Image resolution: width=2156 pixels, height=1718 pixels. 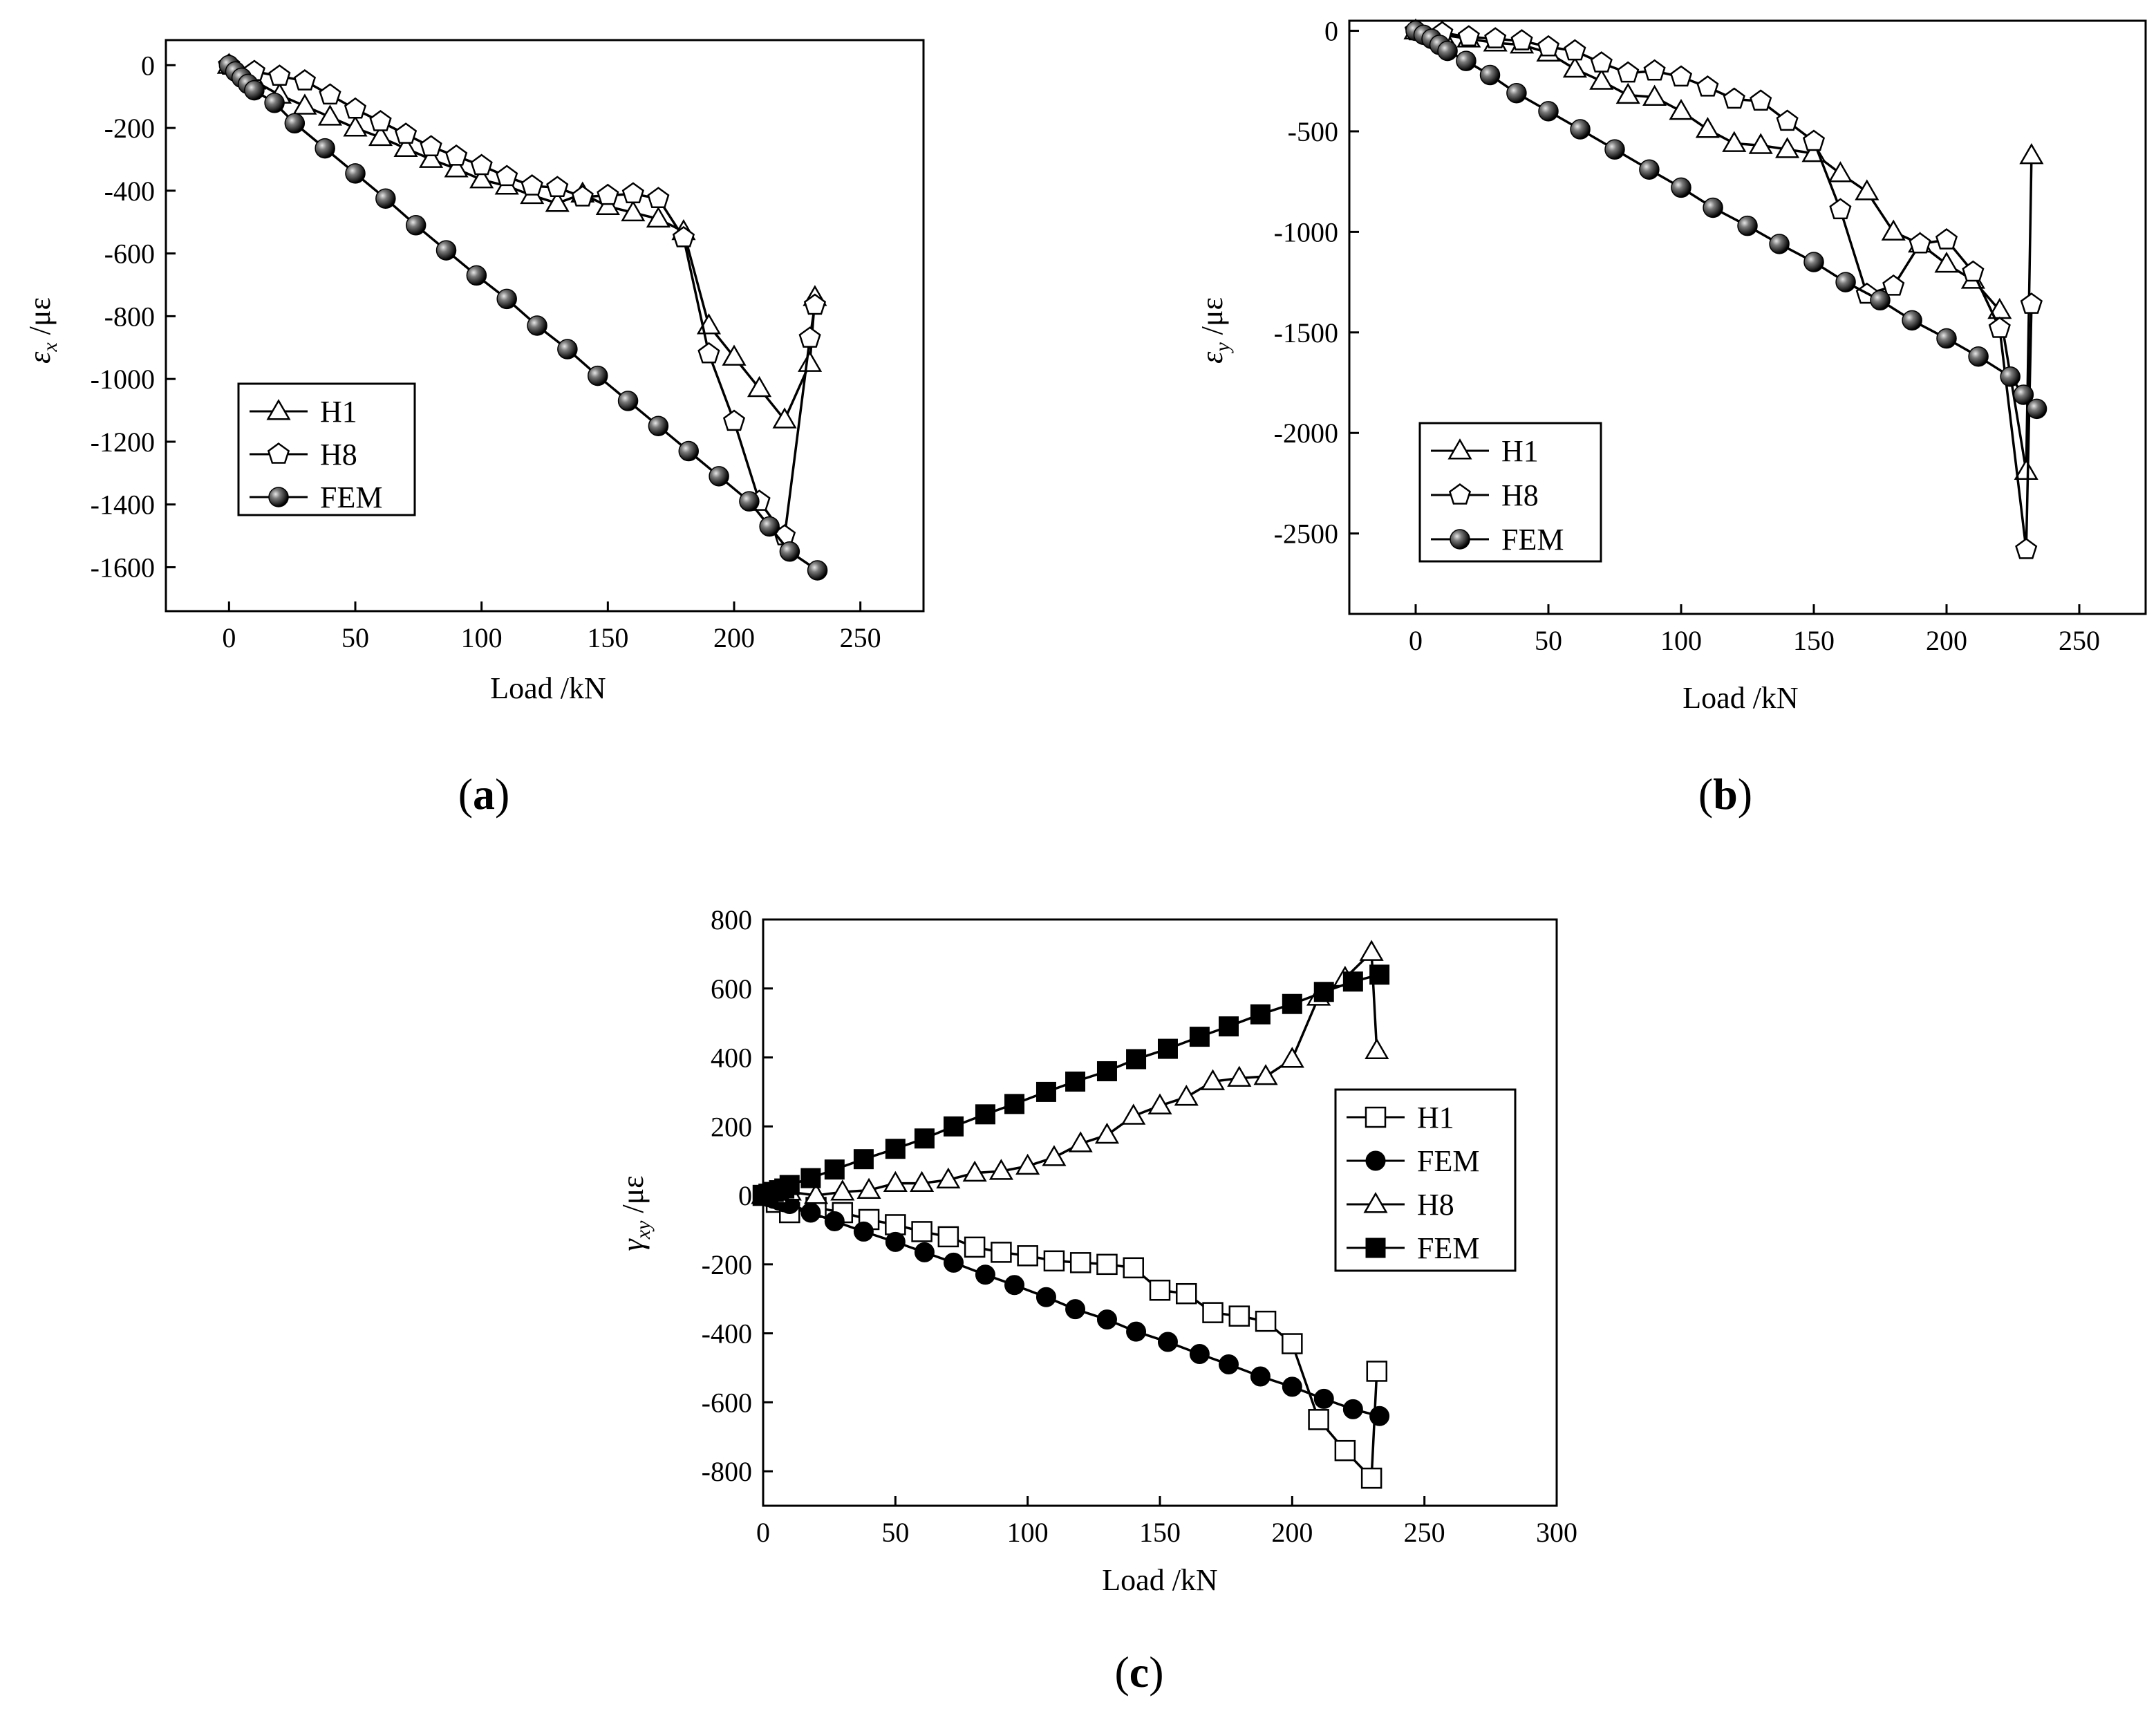 I want to click on panel-caption-b: (b), so click(x=1725, y=794).